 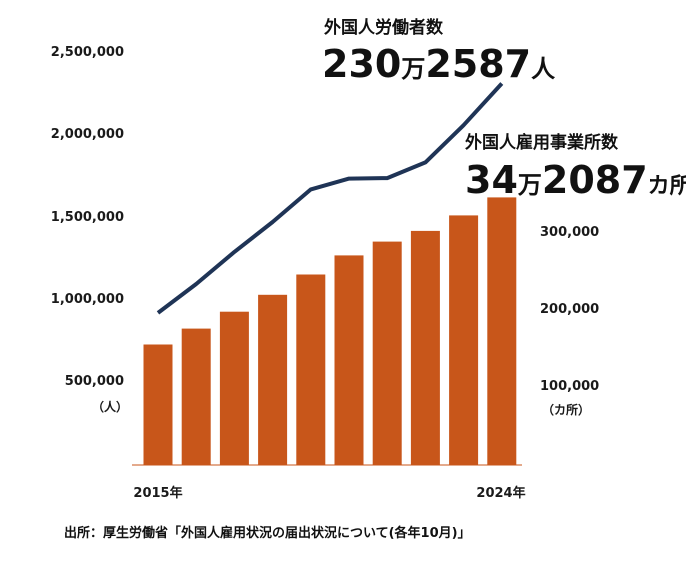 What do you see at coordinates (157, 493) in the screenshot?
I see `x-label-start: 2015年` at bounding box center [157, 493].